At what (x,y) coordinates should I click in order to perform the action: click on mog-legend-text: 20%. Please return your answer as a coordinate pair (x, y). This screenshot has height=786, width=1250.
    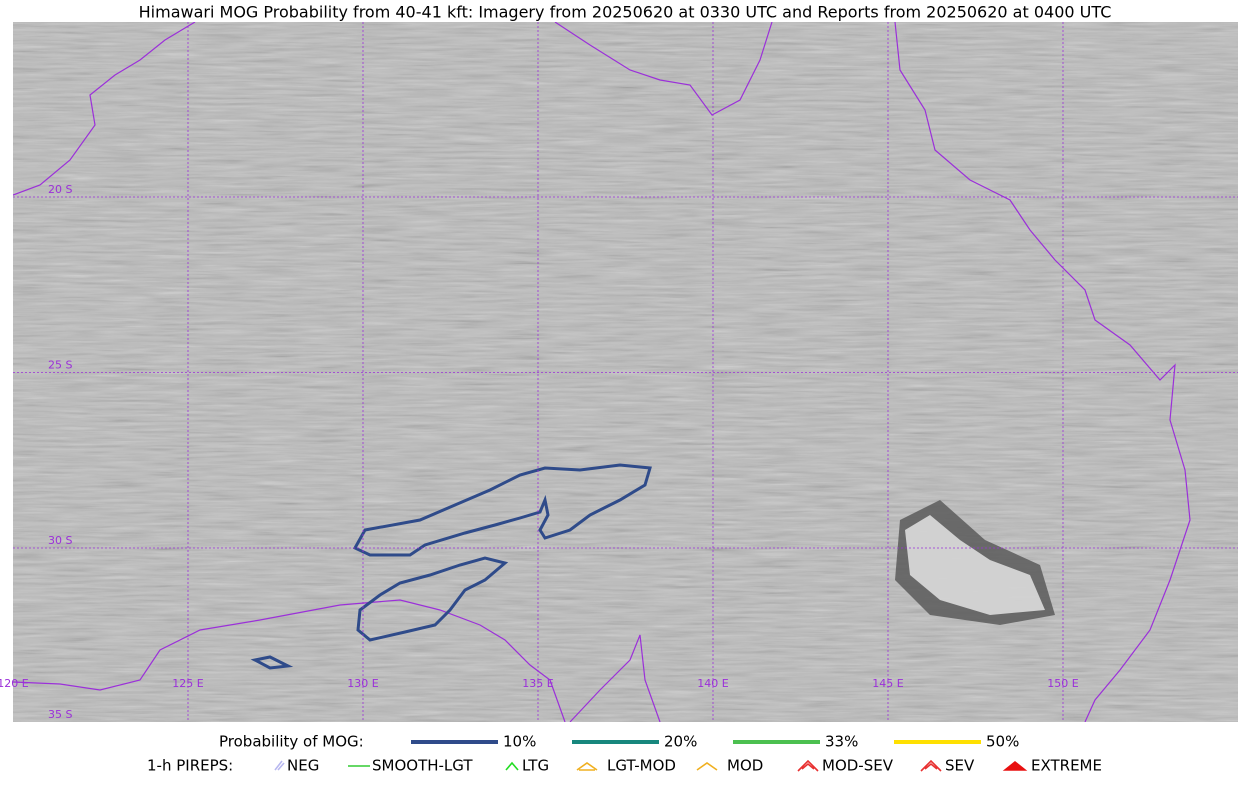
    Looking at the image, I should click on (680, 742).